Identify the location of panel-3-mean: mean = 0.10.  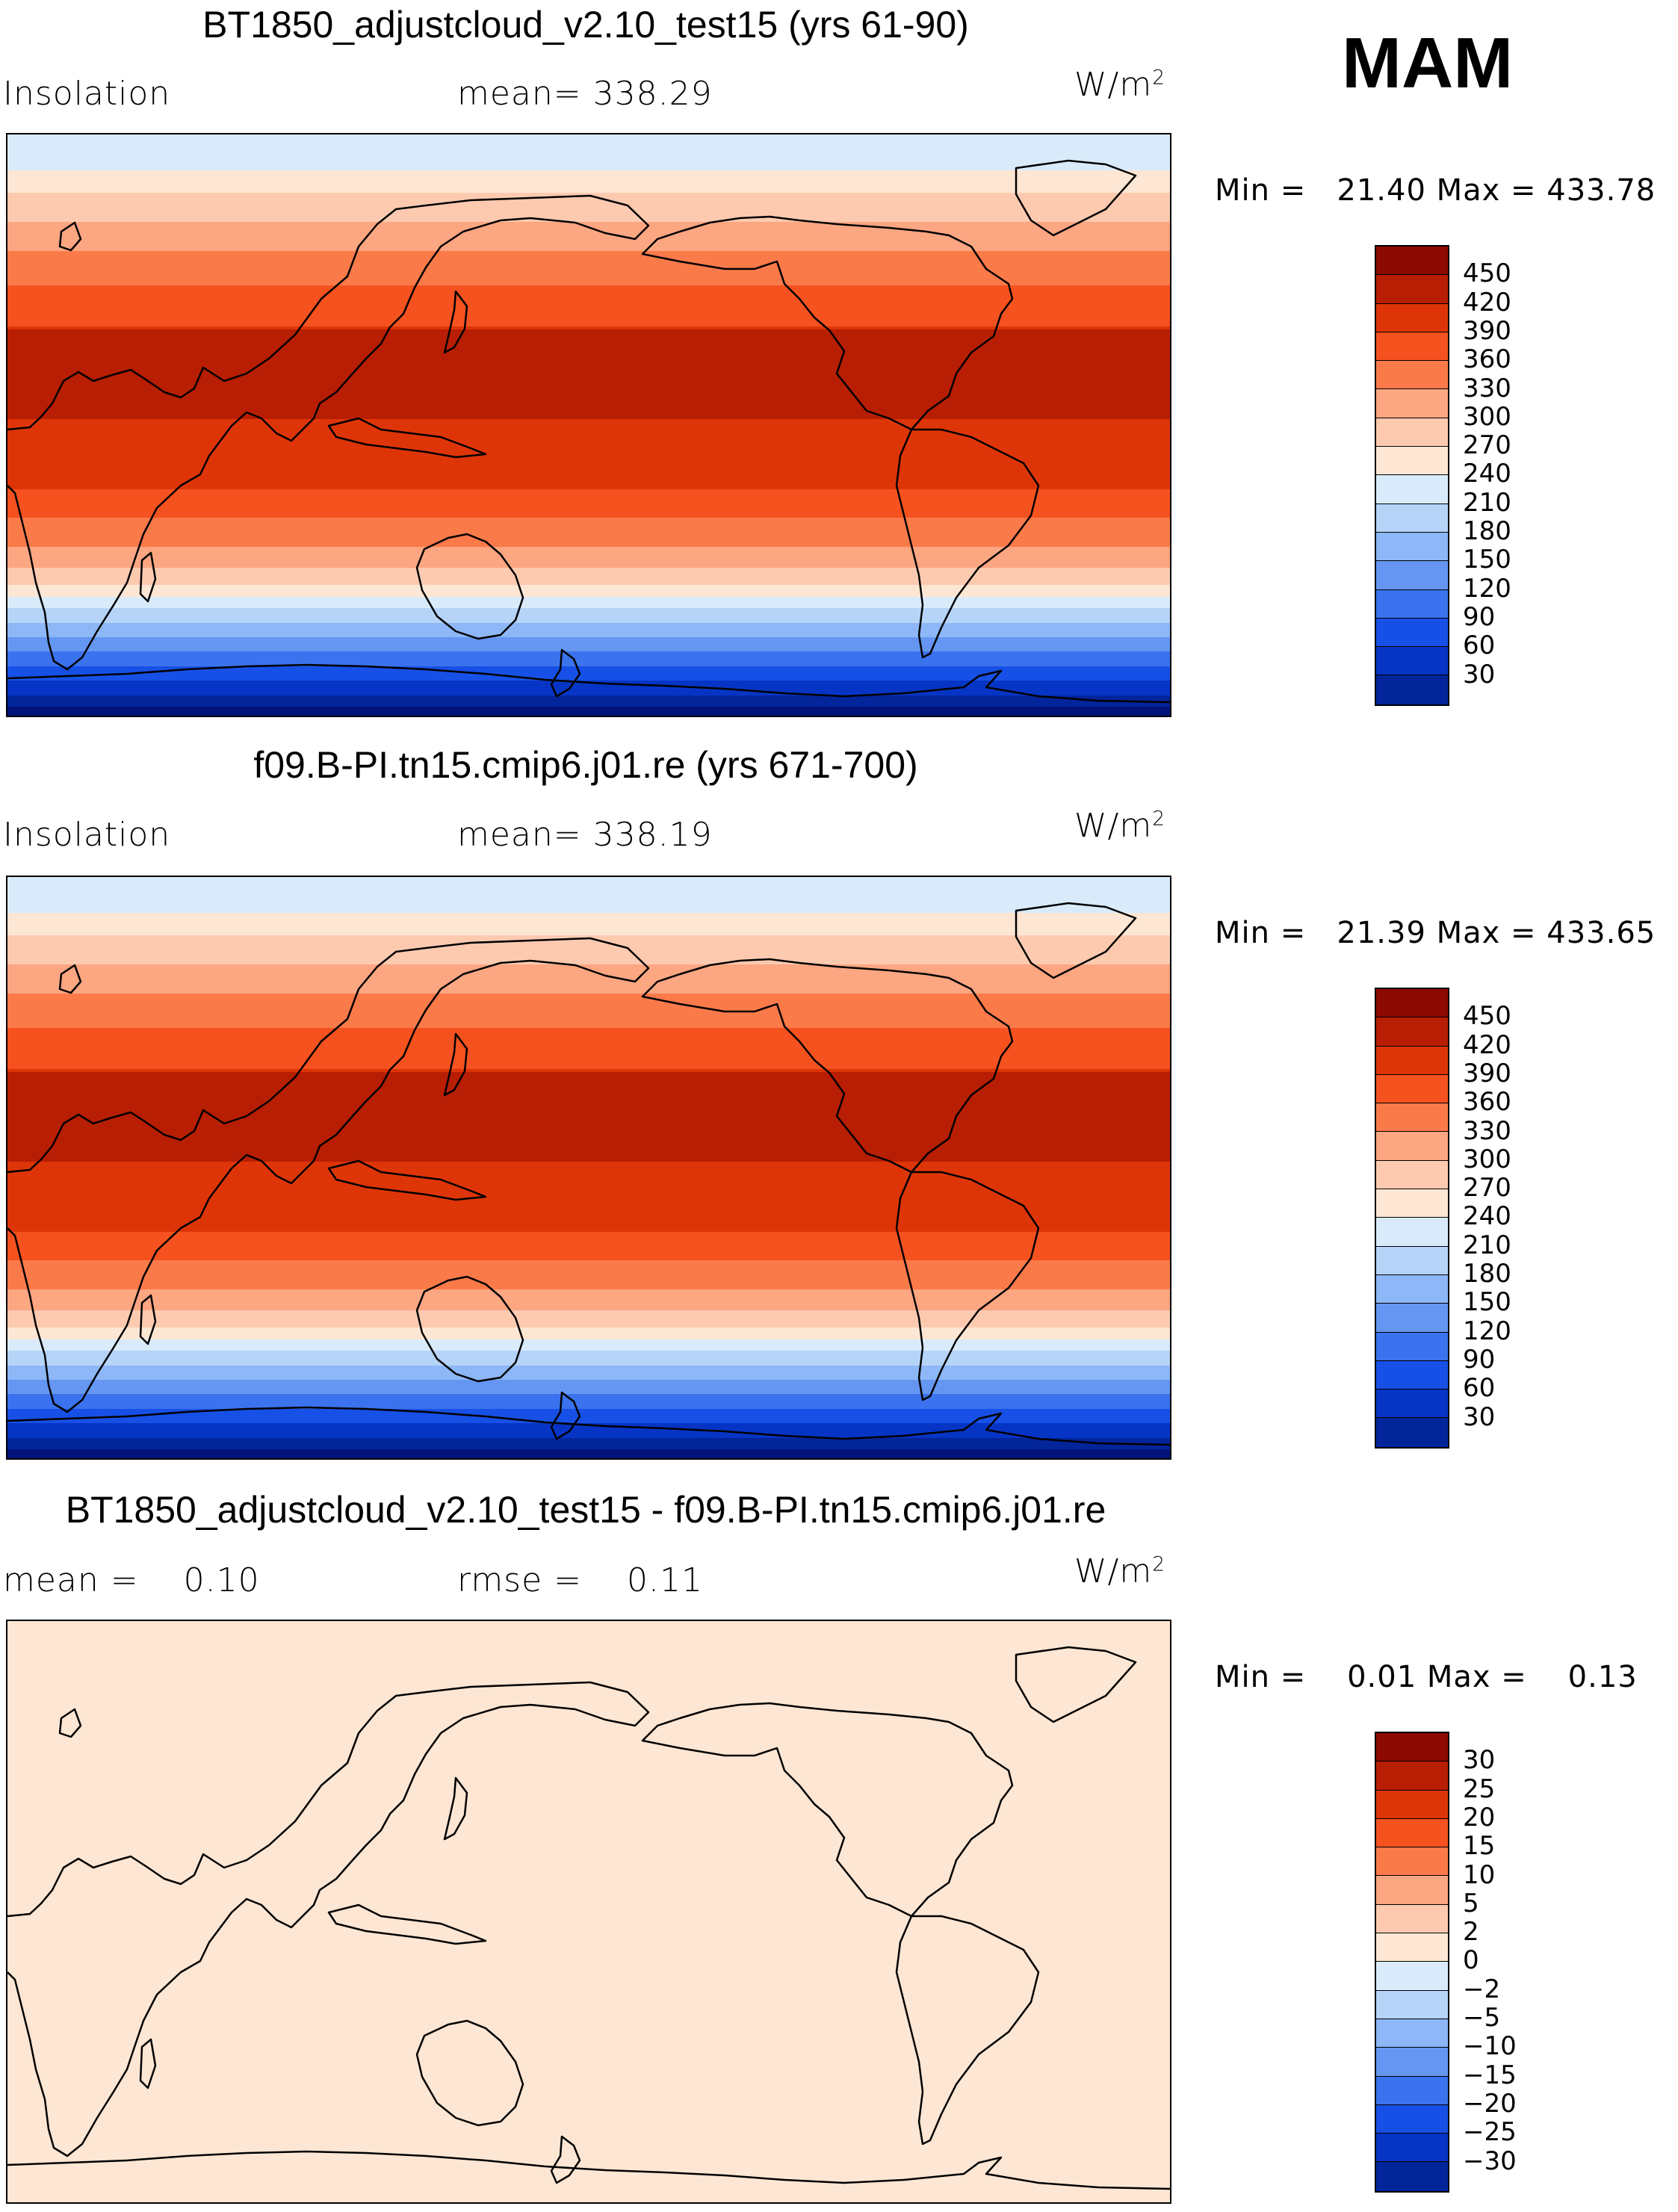
(131, 1580).